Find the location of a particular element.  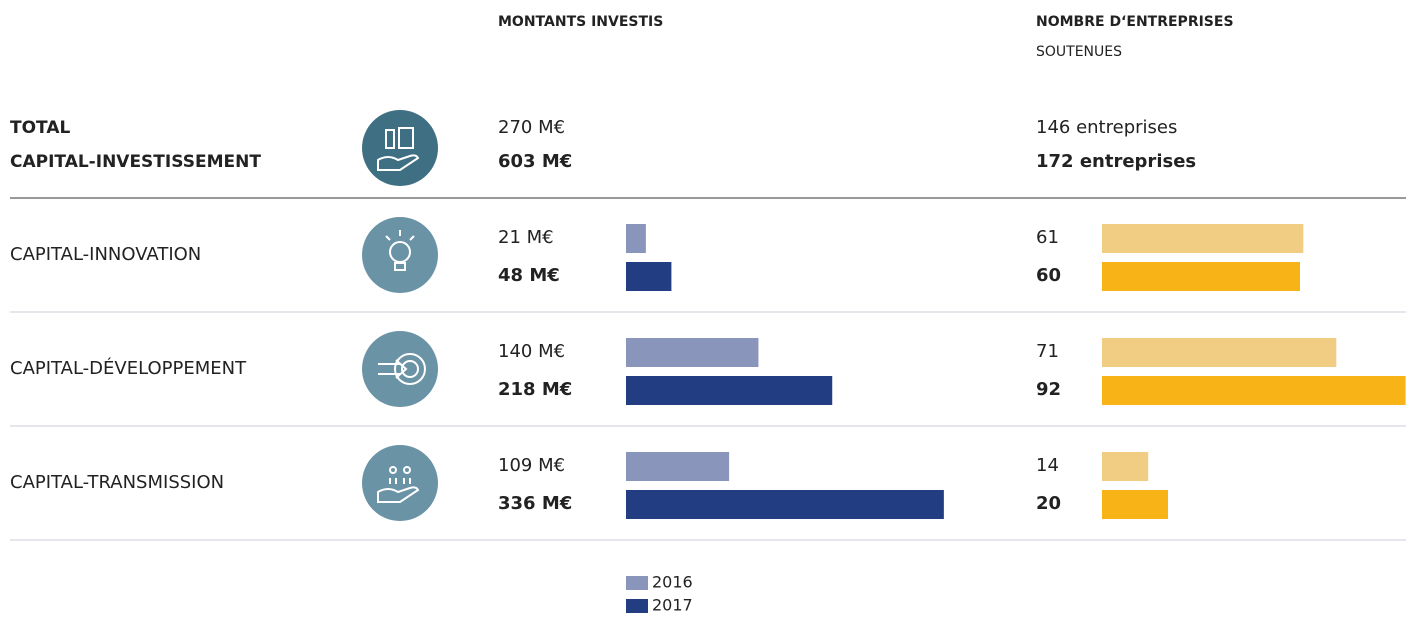

count-title: NOMBRE D‘ENTREPRISES is located at coordinates (1135, 22).